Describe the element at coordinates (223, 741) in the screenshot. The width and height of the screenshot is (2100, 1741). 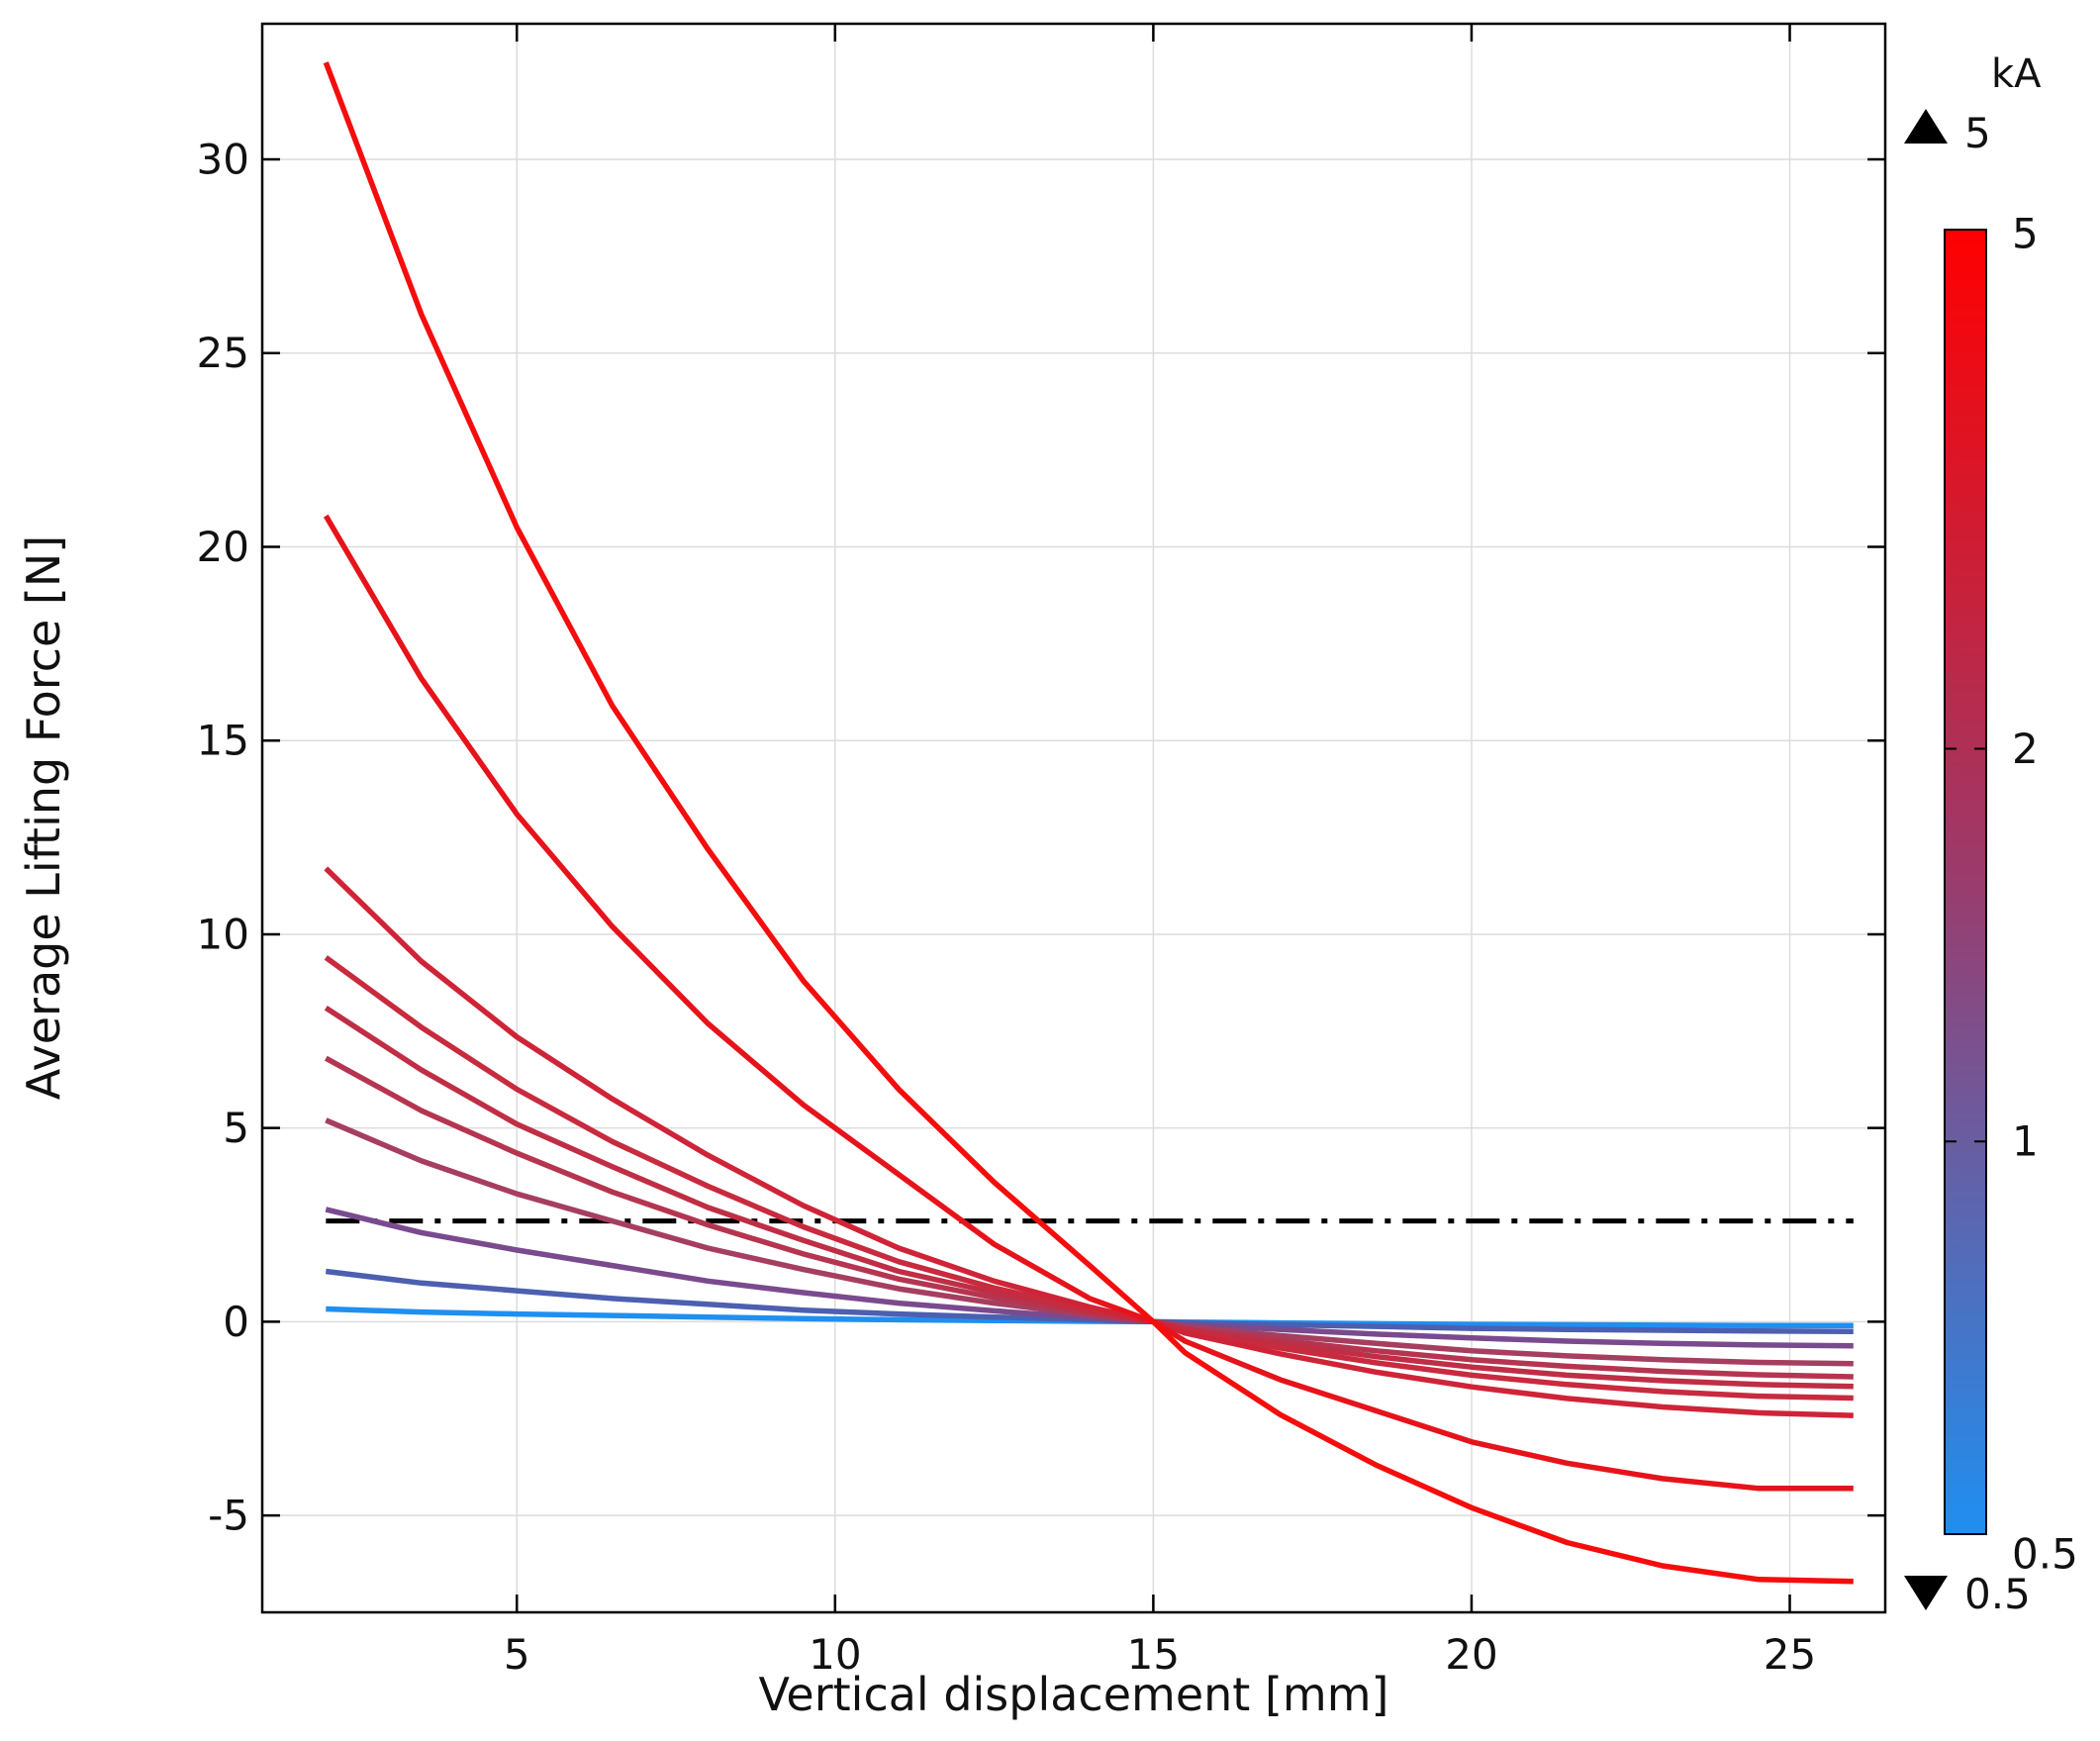
I see `y-tick-label: 15` at that location.